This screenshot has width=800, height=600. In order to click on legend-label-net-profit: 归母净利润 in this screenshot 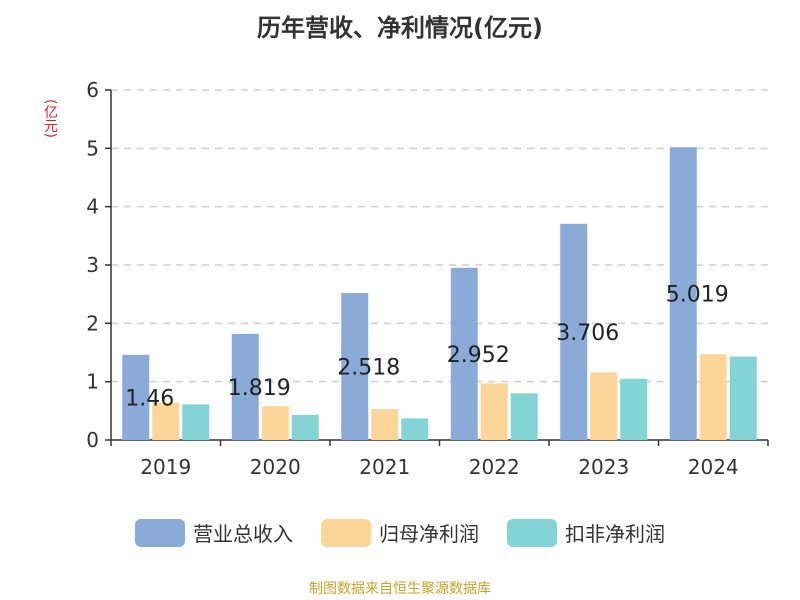, I will do `click(429, 534)`.